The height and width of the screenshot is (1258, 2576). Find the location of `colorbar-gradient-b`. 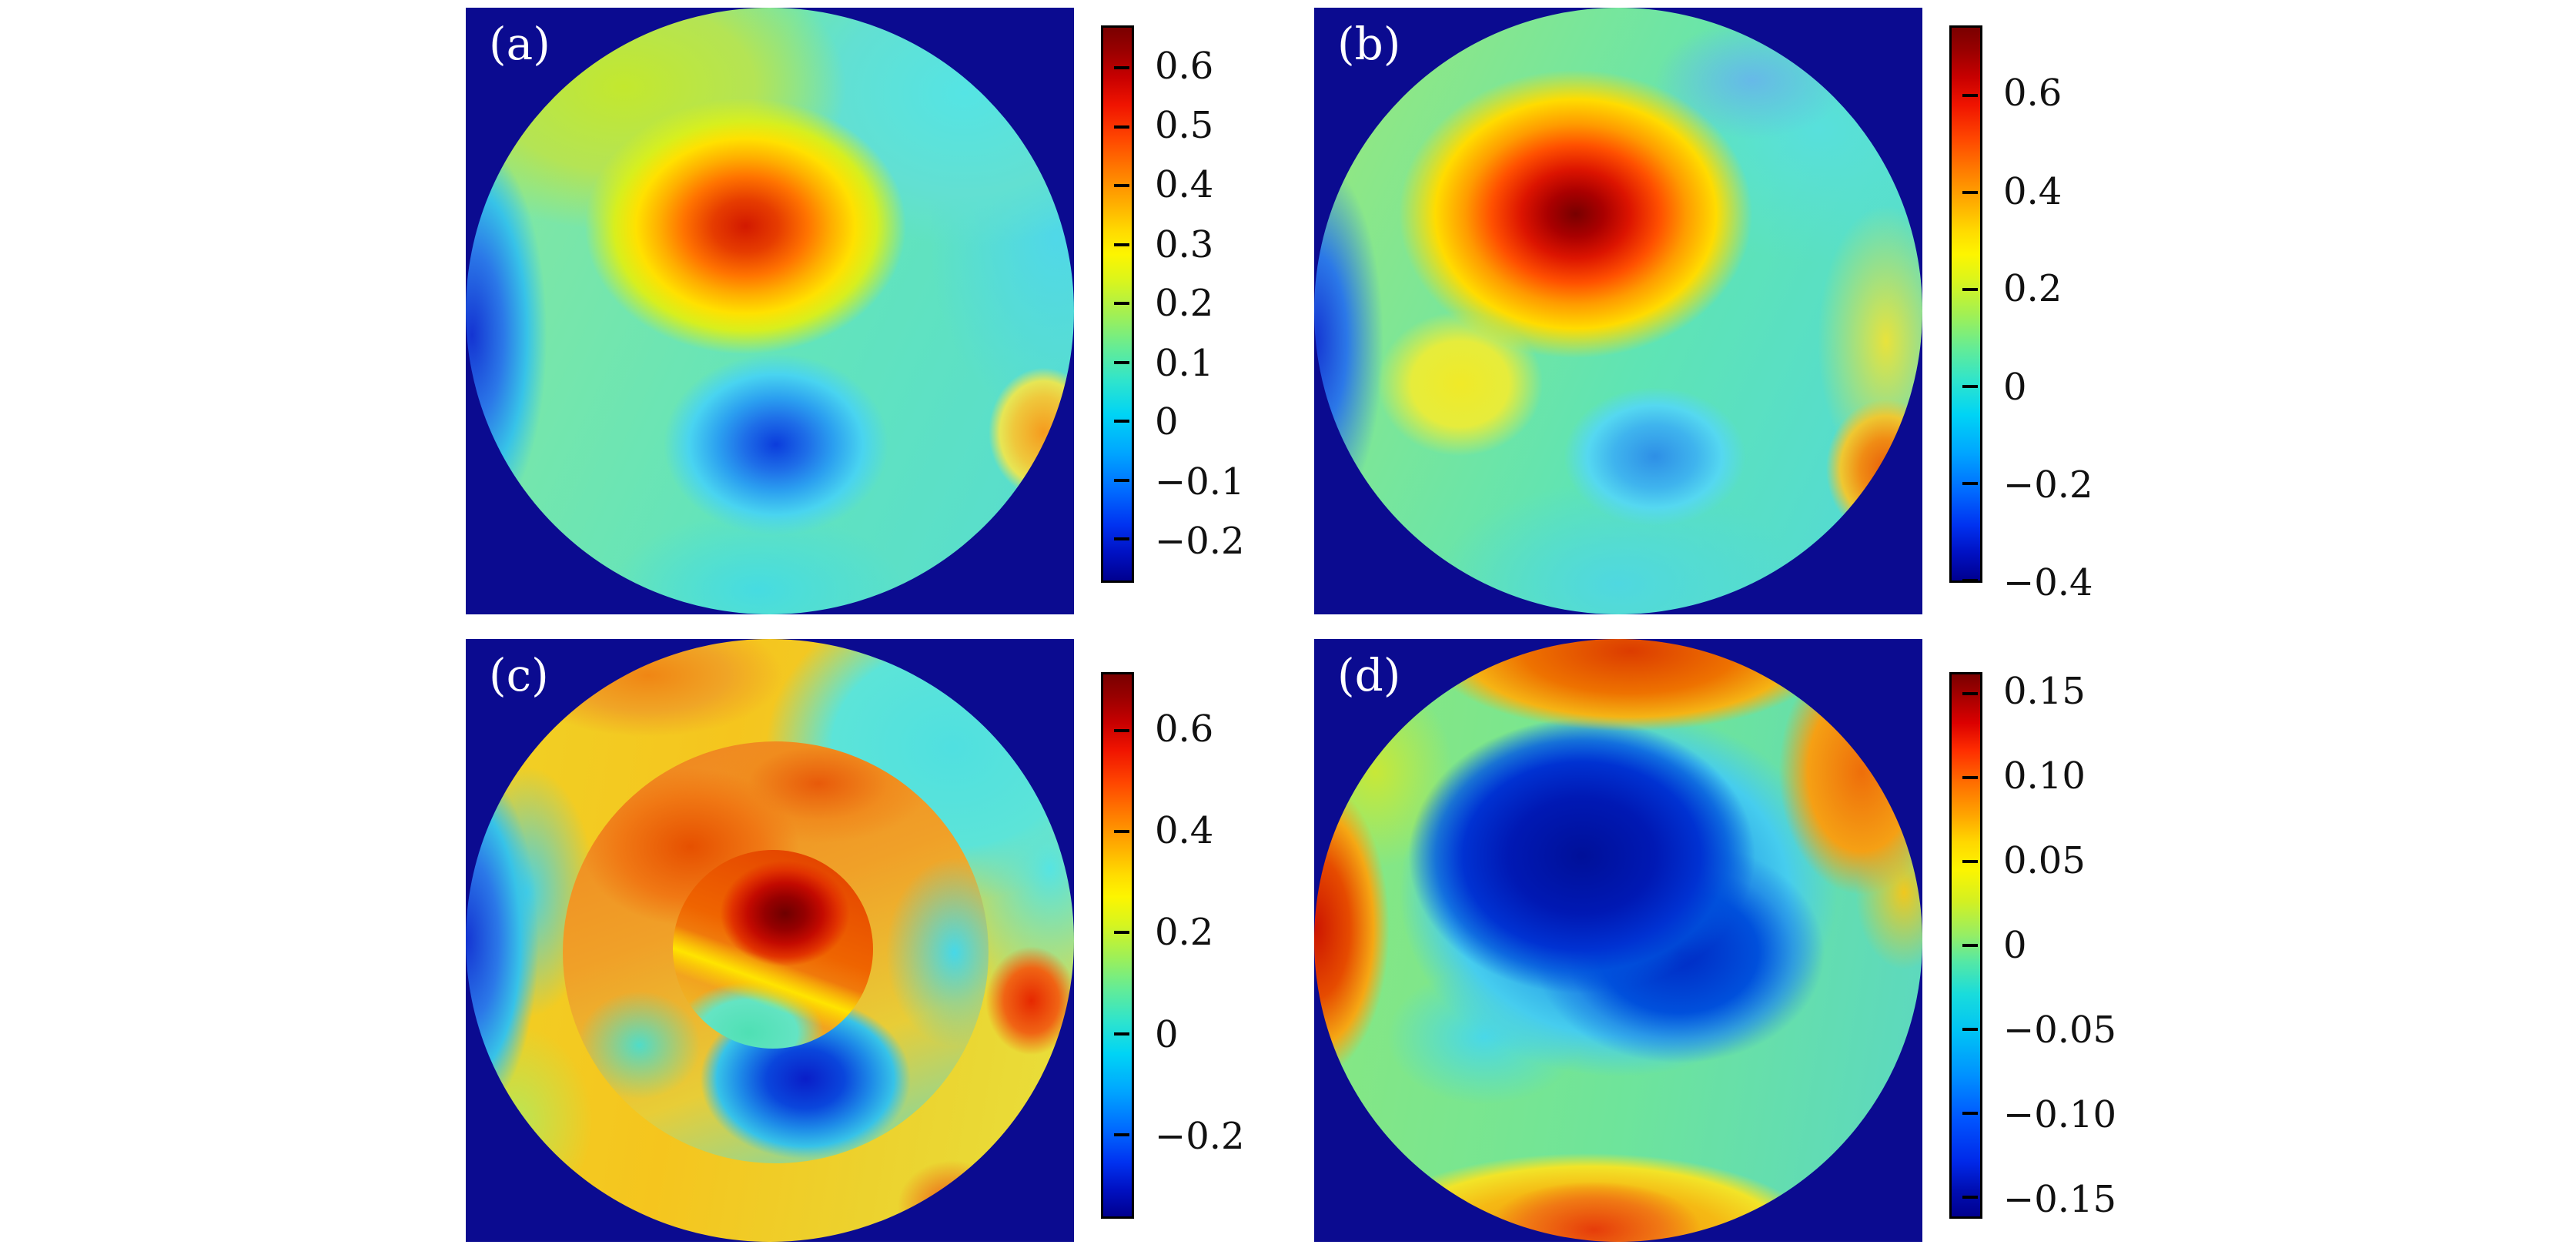

colorbar-gradient-b is located at coordinates (1966, 304).